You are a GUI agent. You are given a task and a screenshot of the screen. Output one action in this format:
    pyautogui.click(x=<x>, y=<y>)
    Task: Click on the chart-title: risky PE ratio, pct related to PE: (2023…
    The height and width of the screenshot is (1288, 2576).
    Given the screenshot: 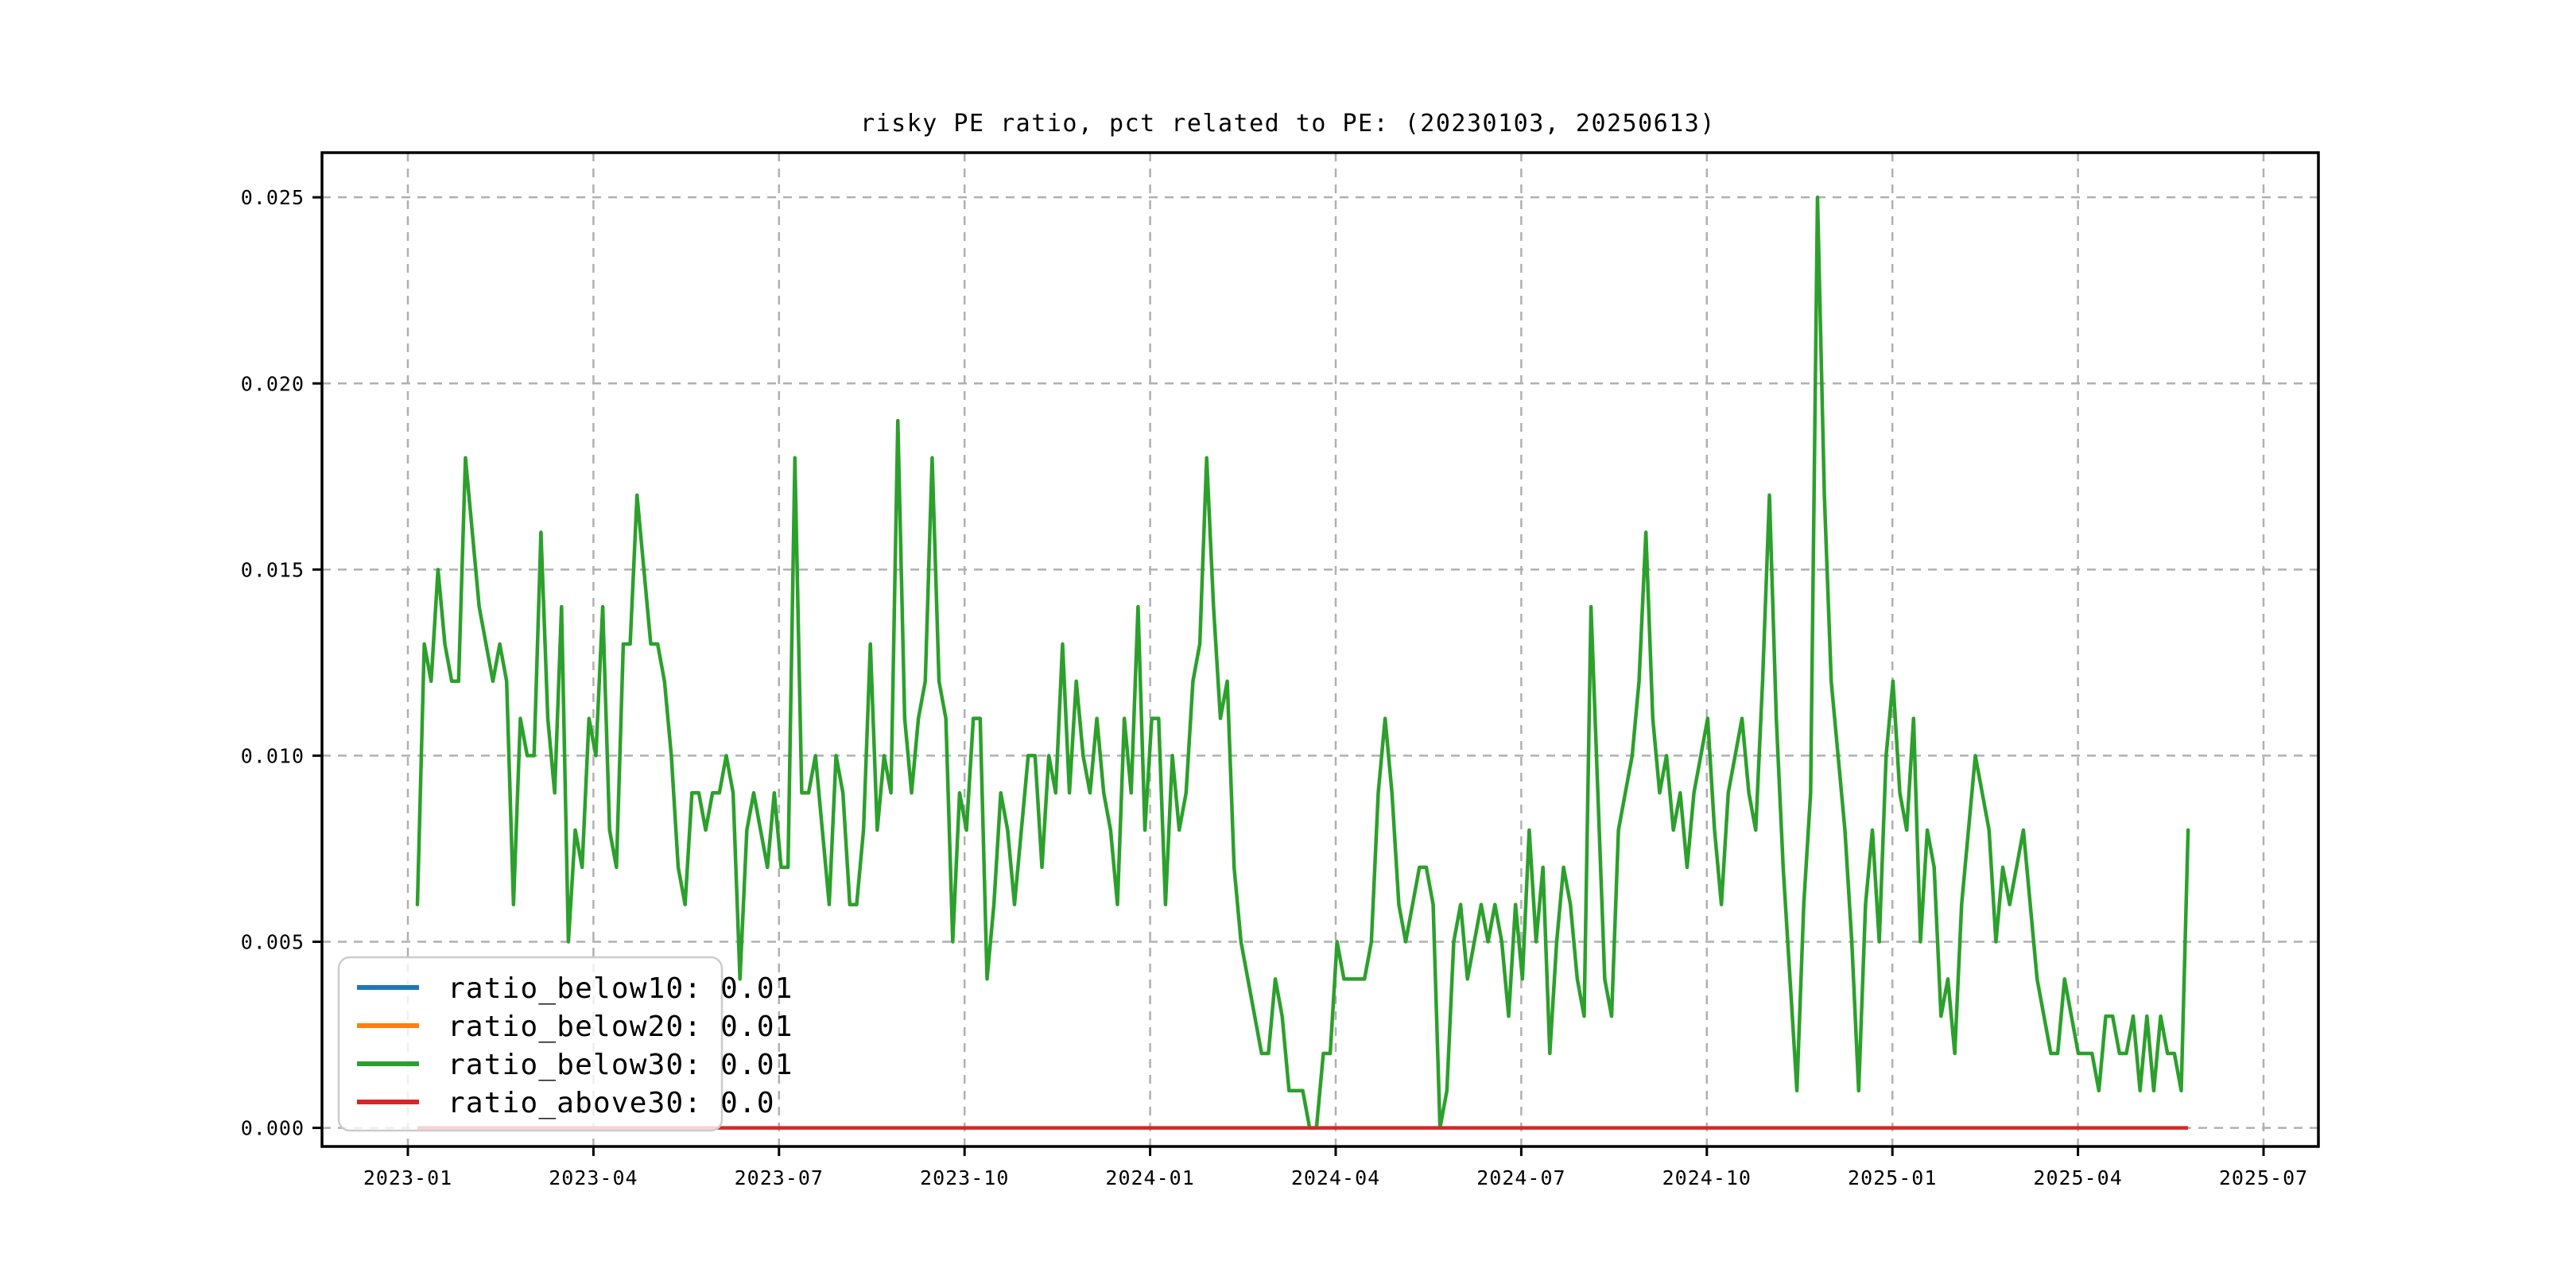 What is the action you would take?
    pyautogui.click(x=1288, y=124)
    